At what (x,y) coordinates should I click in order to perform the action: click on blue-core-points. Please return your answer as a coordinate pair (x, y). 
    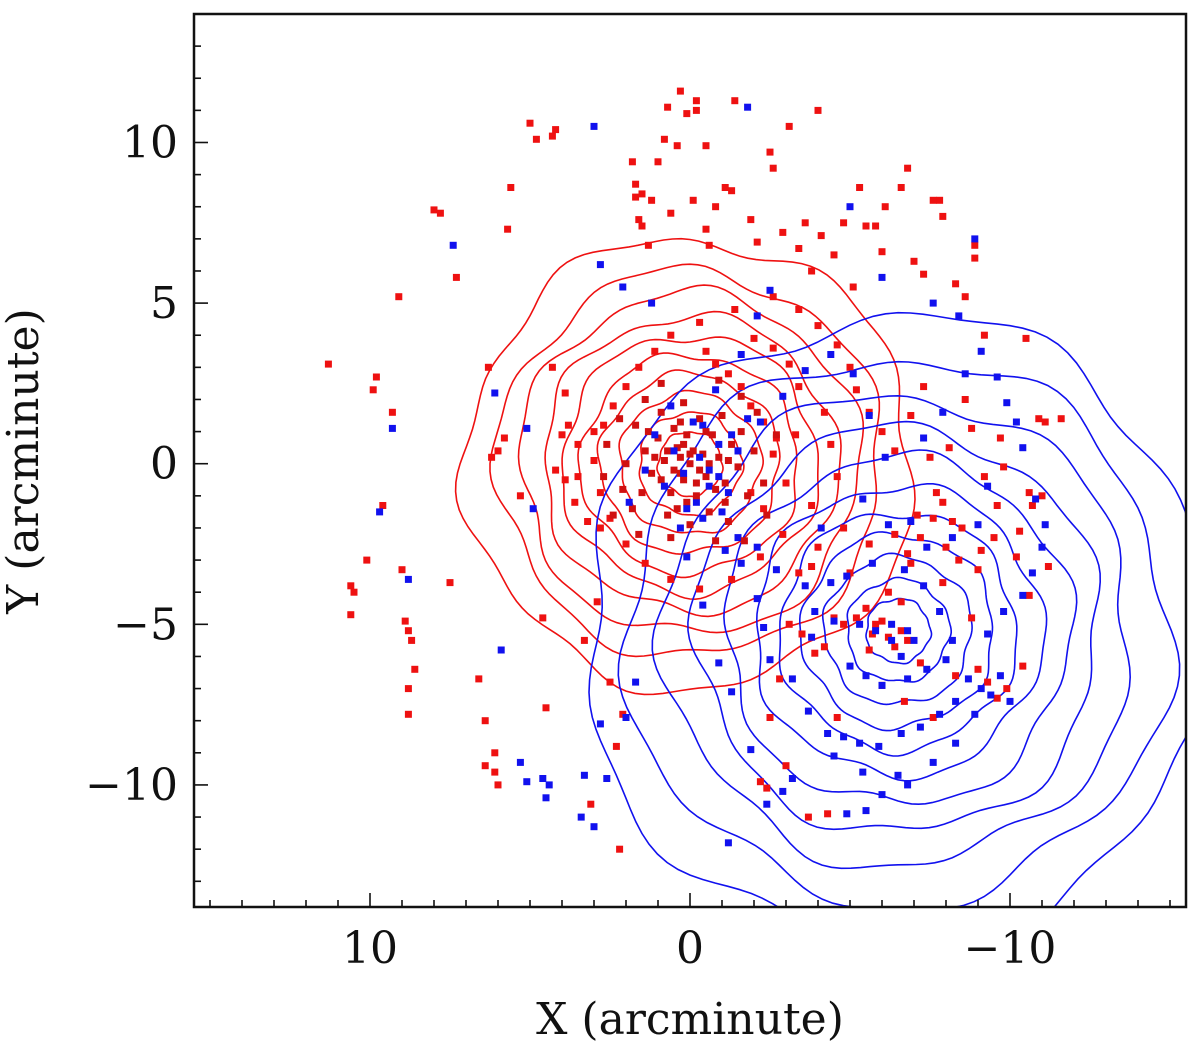
    Looking at the image, I should click on (688, 462).